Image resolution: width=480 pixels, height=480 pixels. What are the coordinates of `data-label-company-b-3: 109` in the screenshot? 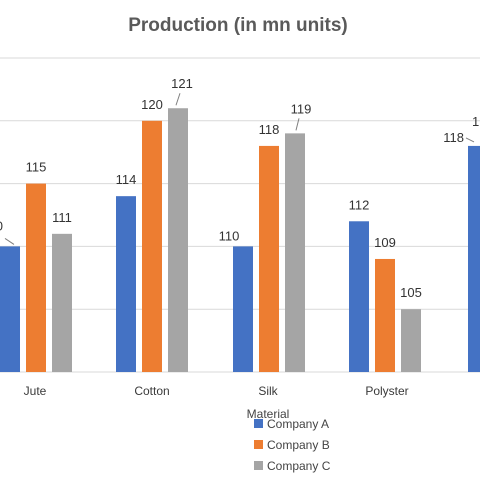 It's located at (385, 242).